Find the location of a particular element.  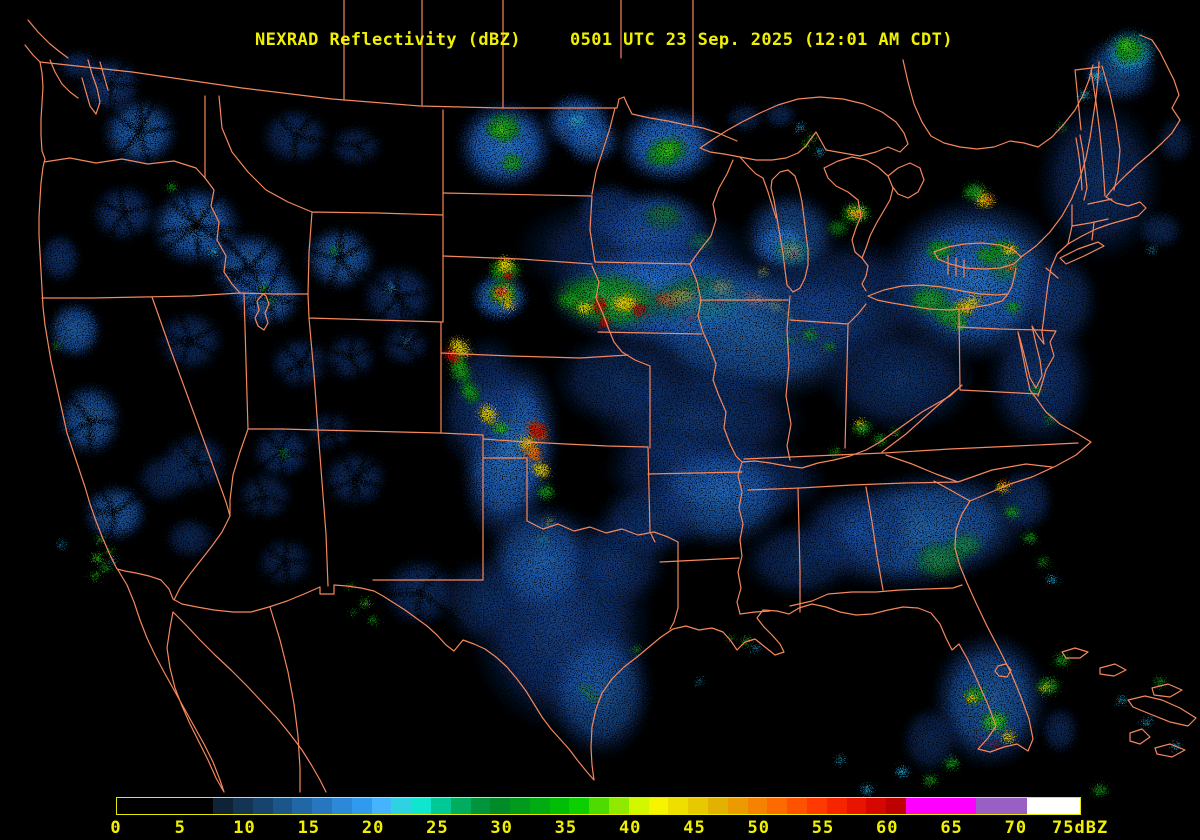

colorbar-tick: 30 is located at coordinates (501, 828).